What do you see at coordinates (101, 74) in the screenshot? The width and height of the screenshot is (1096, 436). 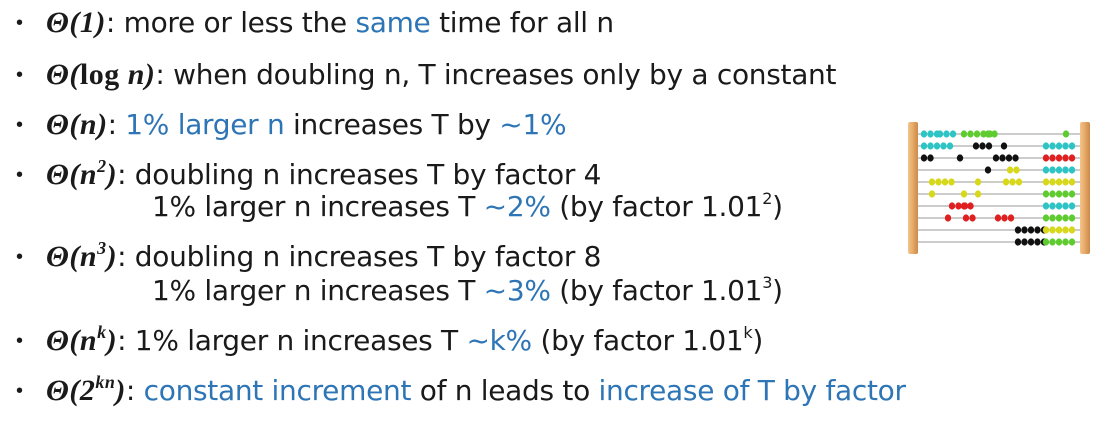 I see `complexity-theta-log-n: Θ(log n)` at bounding box center [101, 74].